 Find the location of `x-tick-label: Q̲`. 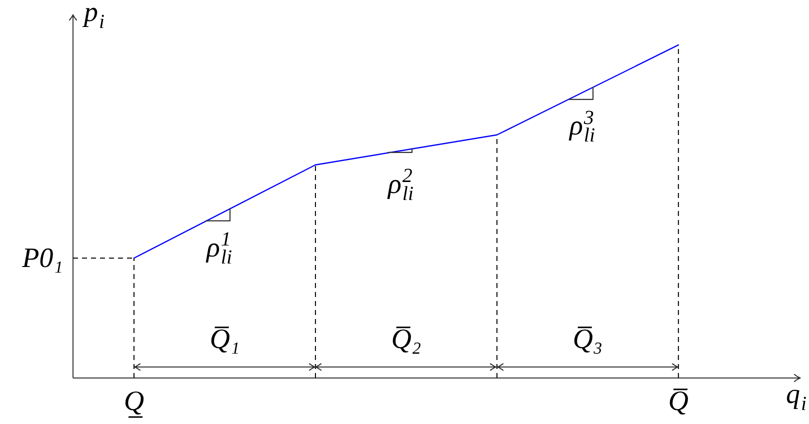

x-tick-label: Q̲ is located at coordinates (134, 402).